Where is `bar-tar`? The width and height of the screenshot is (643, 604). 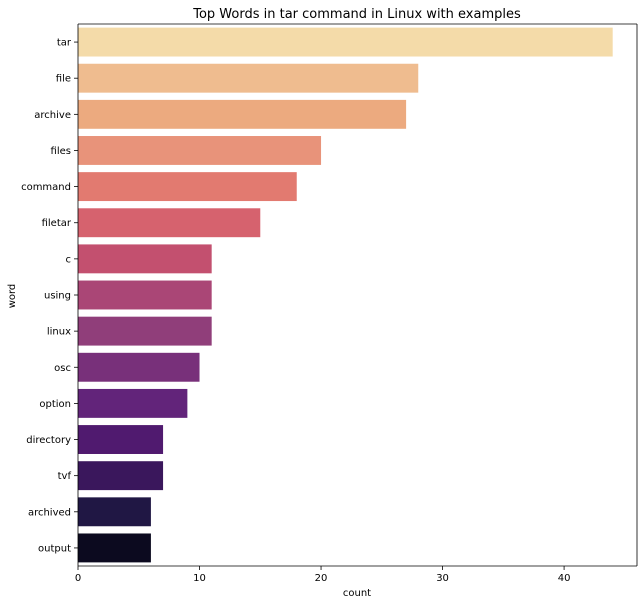 bar-tar is located at coordinates (345, 42).